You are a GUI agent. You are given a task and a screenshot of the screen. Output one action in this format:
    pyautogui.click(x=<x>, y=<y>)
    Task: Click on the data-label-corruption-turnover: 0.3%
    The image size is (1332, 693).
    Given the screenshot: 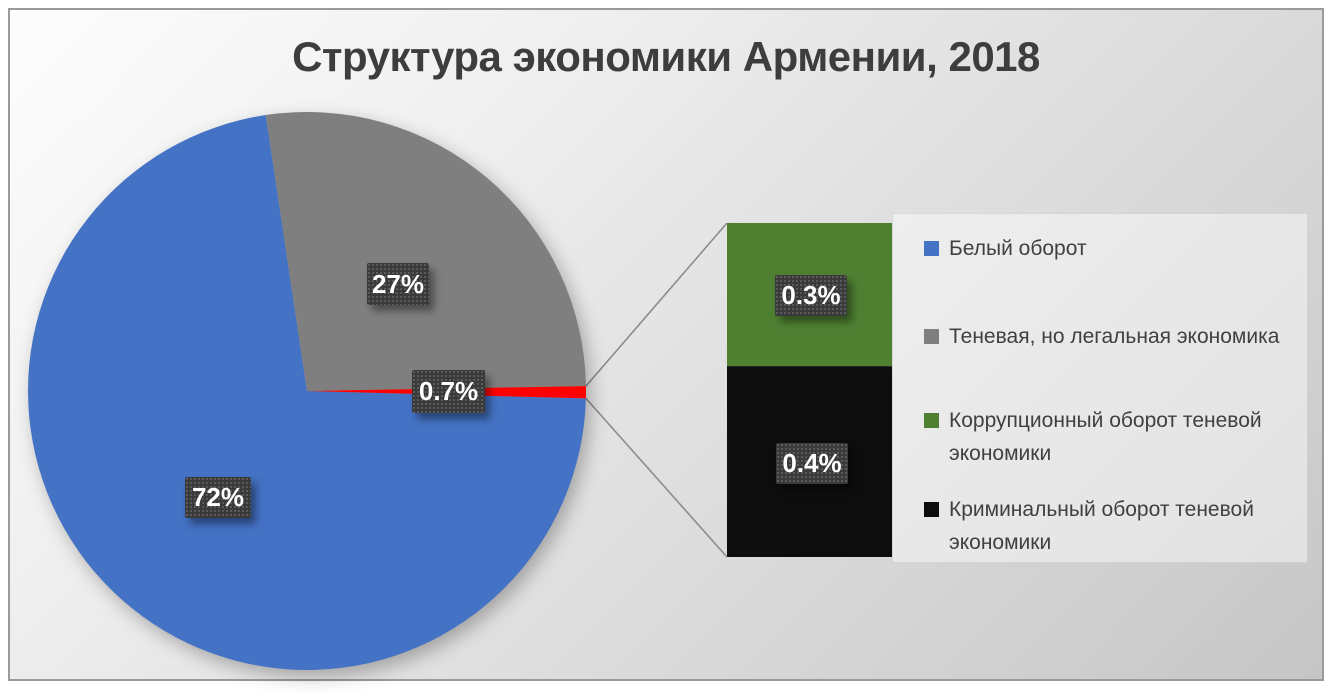 What is the action you would take?
    pyautogui.click(x=811, y=295)
    